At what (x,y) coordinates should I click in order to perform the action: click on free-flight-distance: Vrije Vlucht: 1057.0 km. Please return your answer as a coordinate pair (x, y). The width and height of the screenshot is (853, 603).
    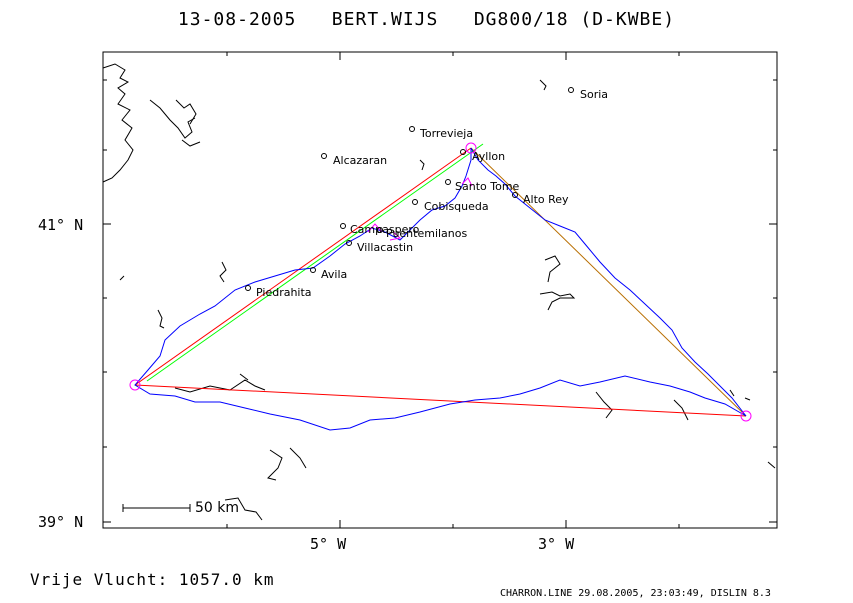
    Looking at the image, I should click on (152, 579).